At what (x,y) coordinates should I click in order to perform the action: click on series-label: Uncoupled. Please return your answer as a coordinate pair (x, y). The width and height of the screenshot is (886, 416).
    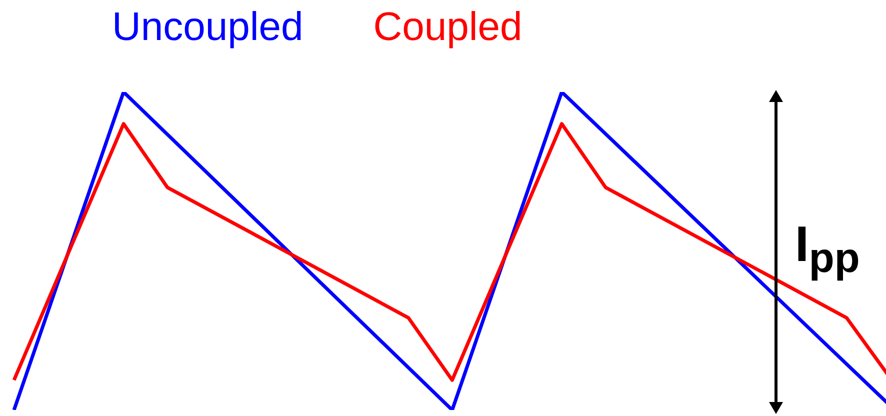
    Looking at the image, I should click on (208, 27).